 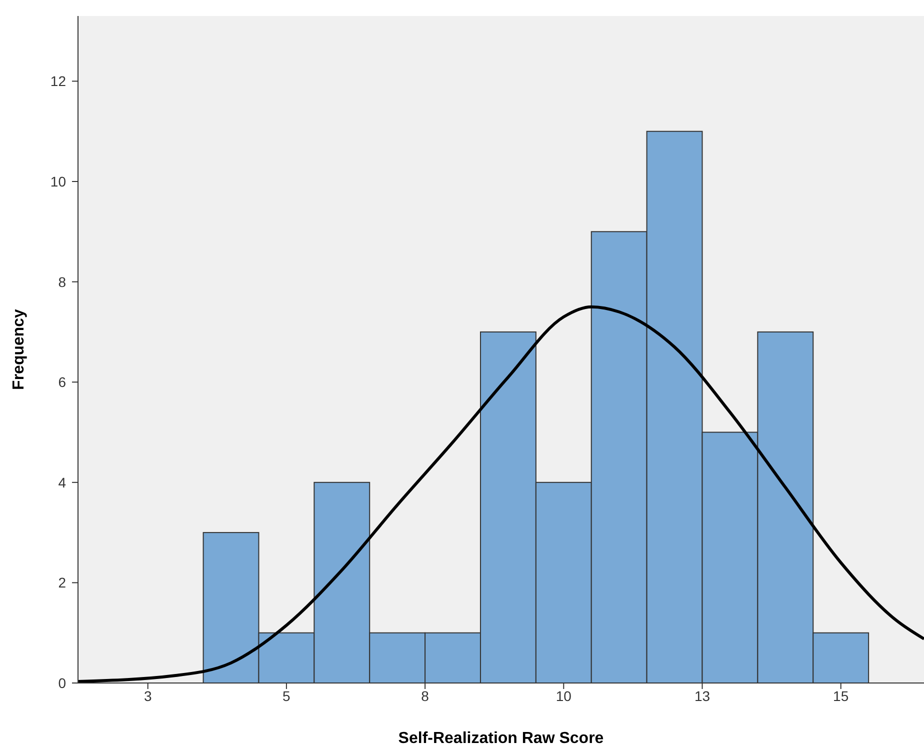 I want to click on x-tick-label: 3, so click(x=148, y=696).